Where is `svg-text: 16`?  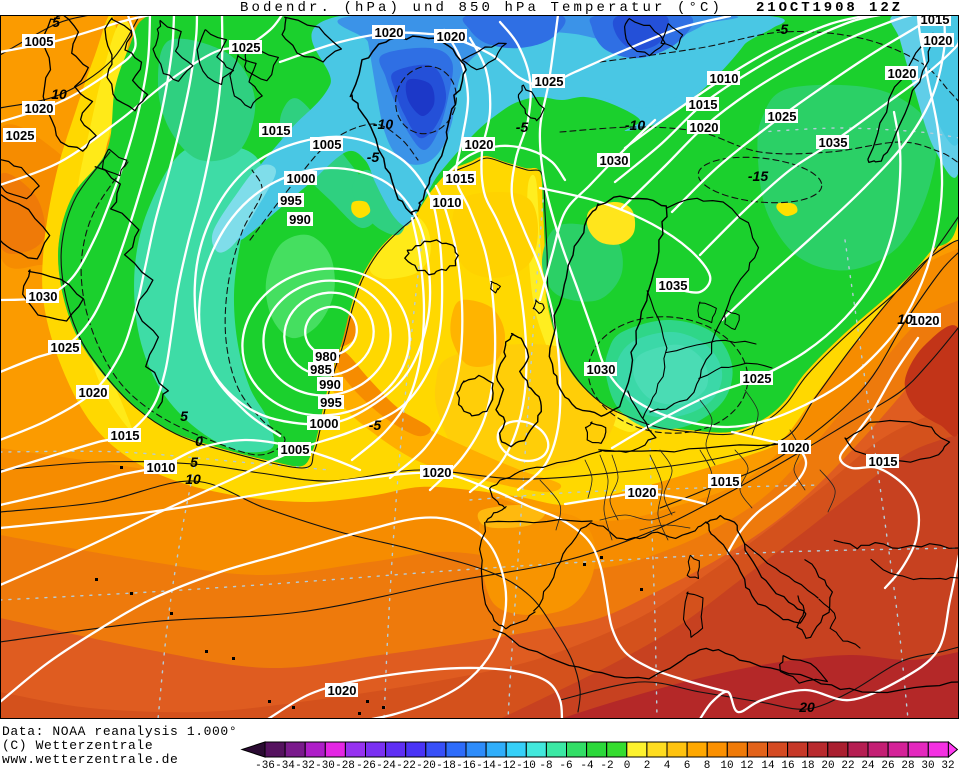 svg-text: 16 is located at coordinates (787, 765).